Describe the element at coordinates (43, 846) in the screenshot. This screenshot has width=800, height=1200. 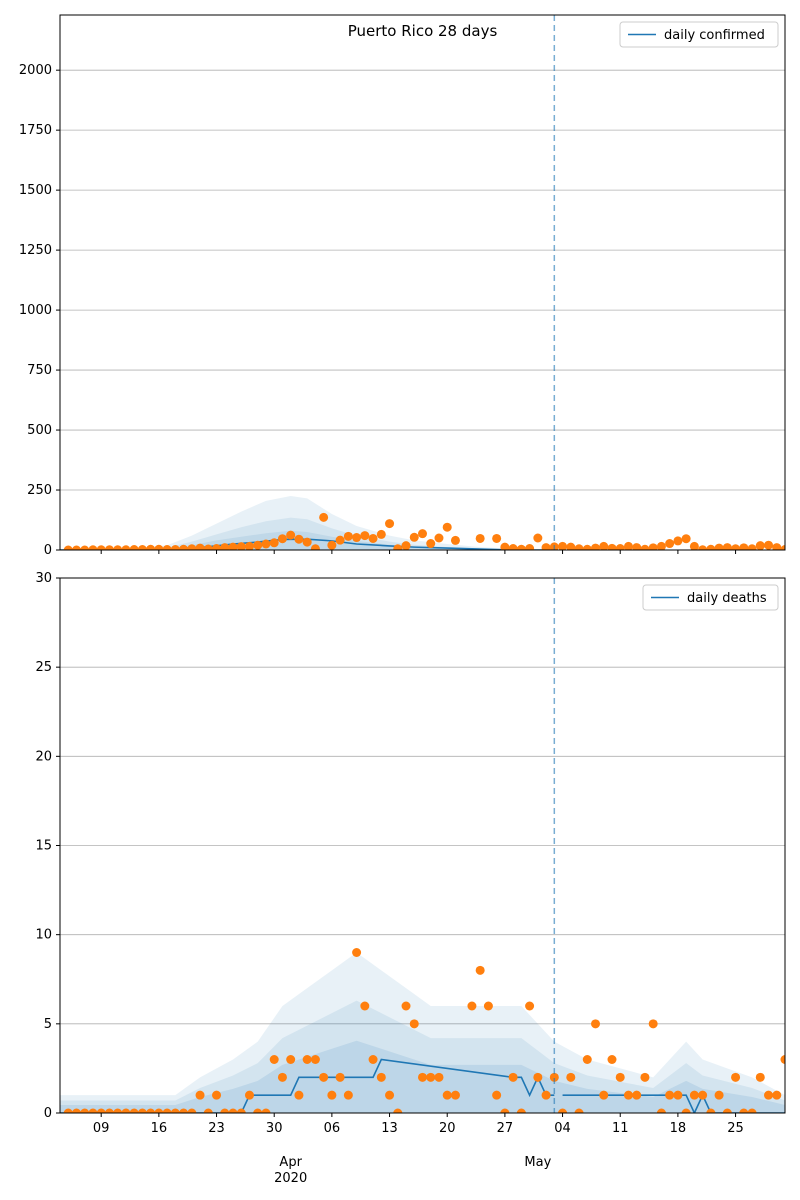
I see `y-tick-label: 15` at that location.